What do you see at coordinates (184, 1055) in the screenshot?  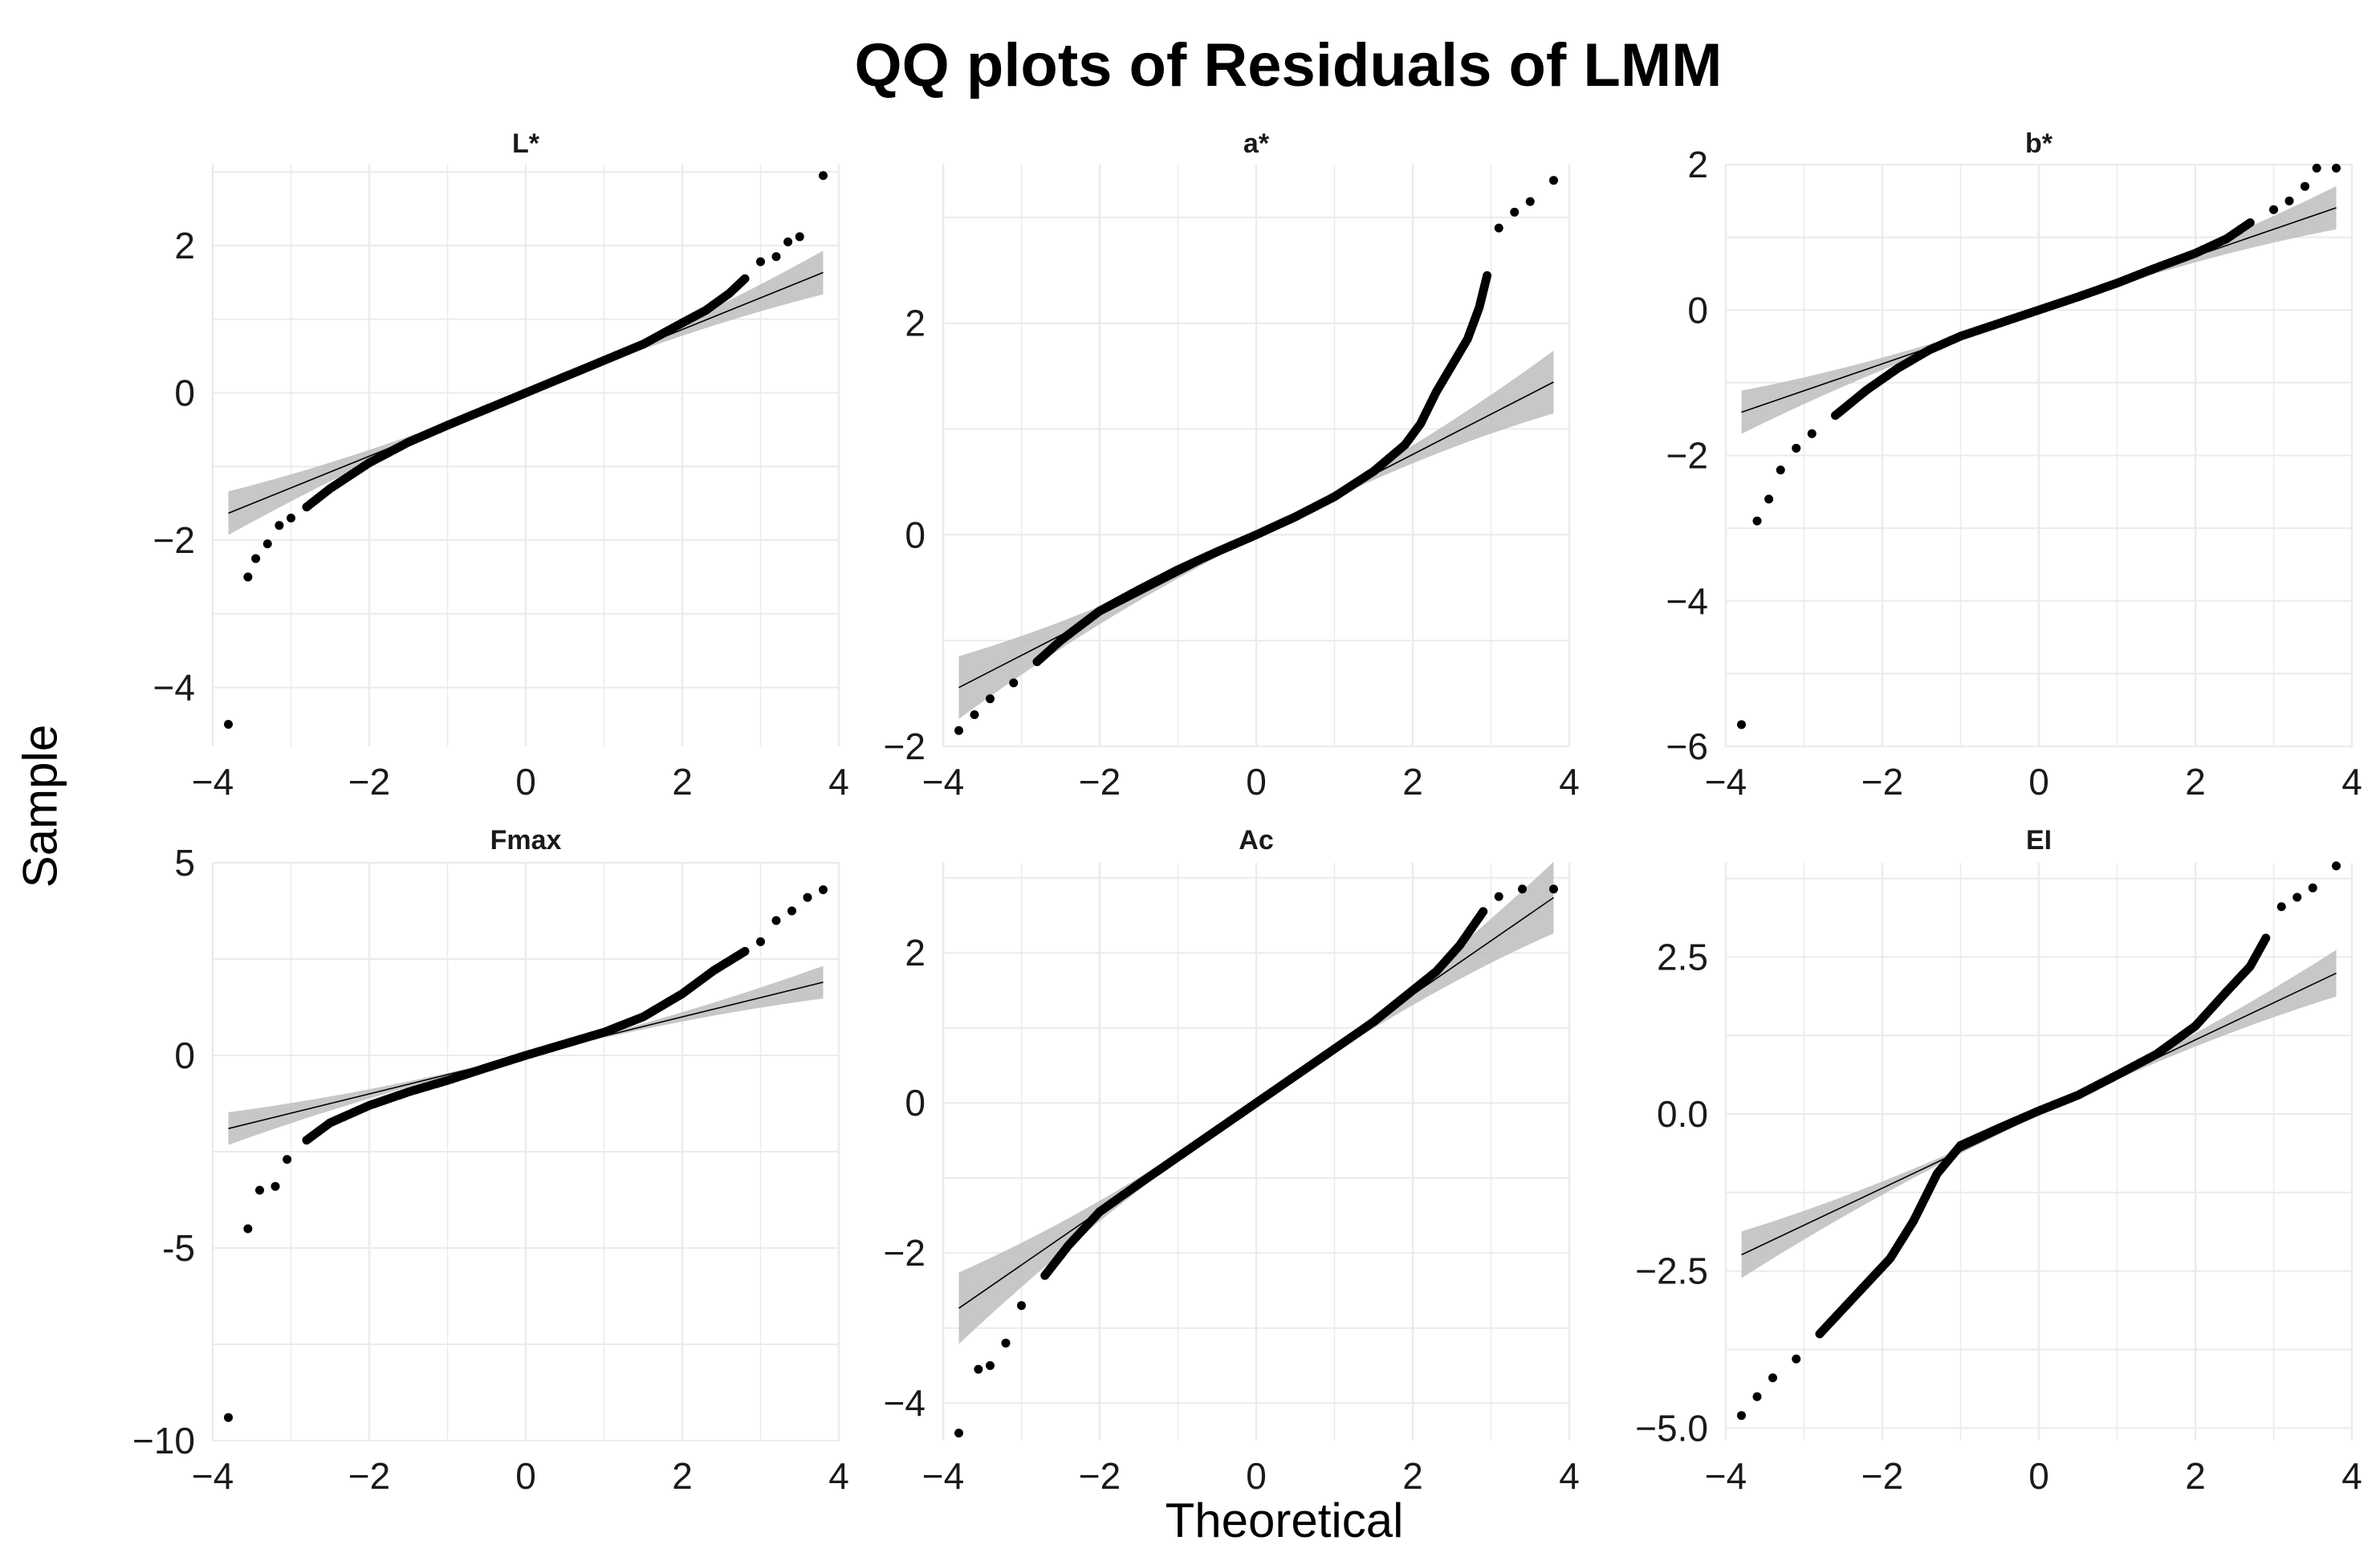 I see `panel-4-y-tick-label: 0` at bounding box center [184, 1055].